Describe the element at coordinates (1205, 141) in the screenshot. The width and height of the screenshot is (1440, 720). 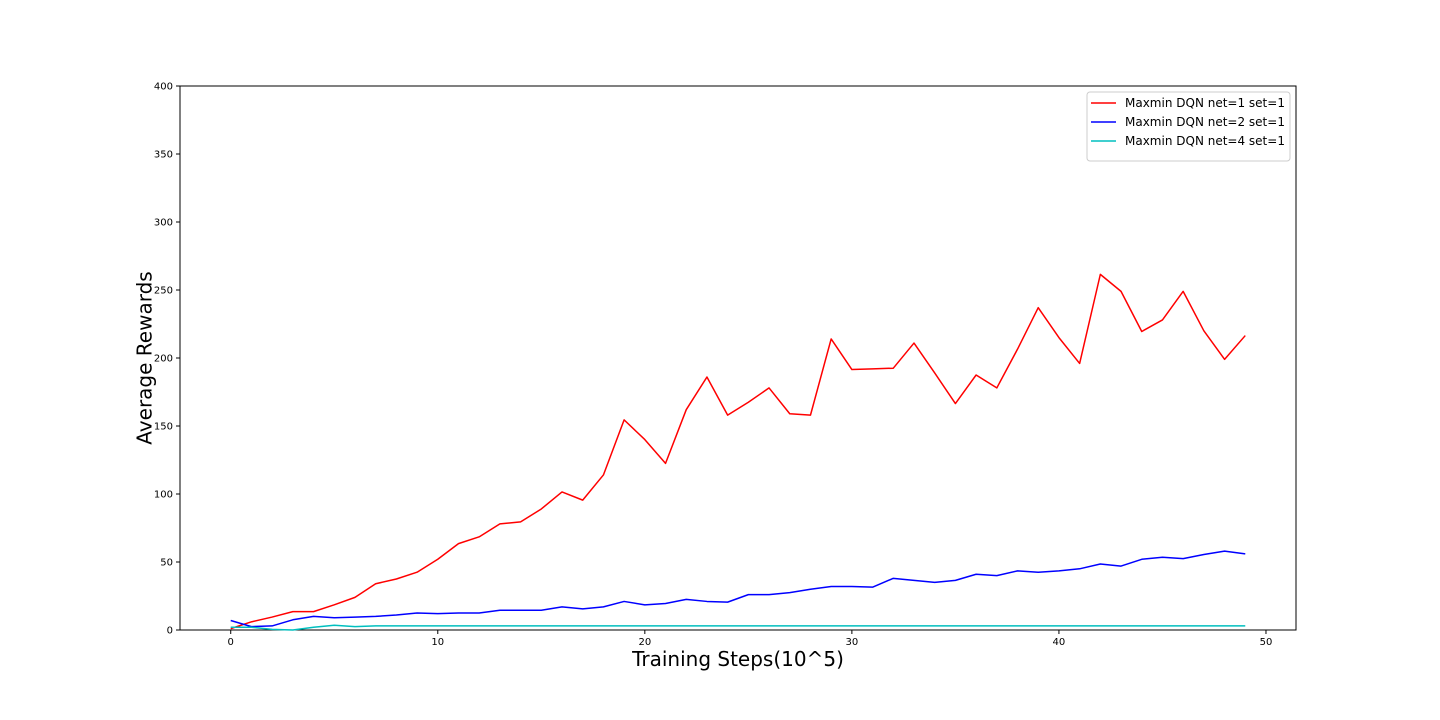
I see `legend-label: Maxmin DQN net=4 set=1` at that location.